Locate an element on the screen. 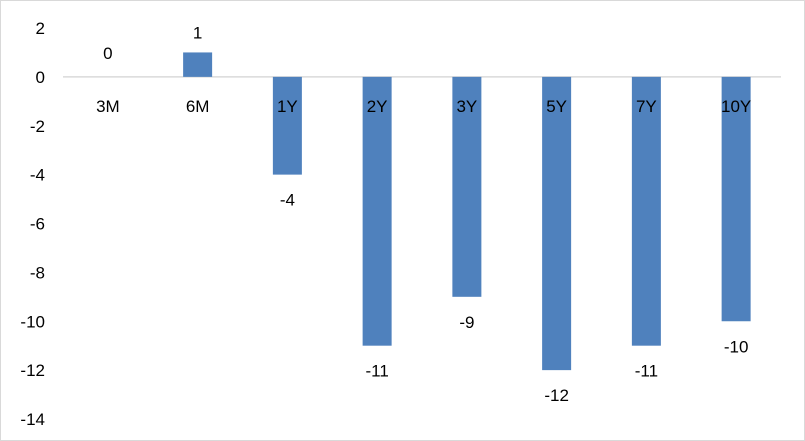 The height and width of the screenshot is (441, 805). category-label: 3Y is located at coordinates (466, 106).